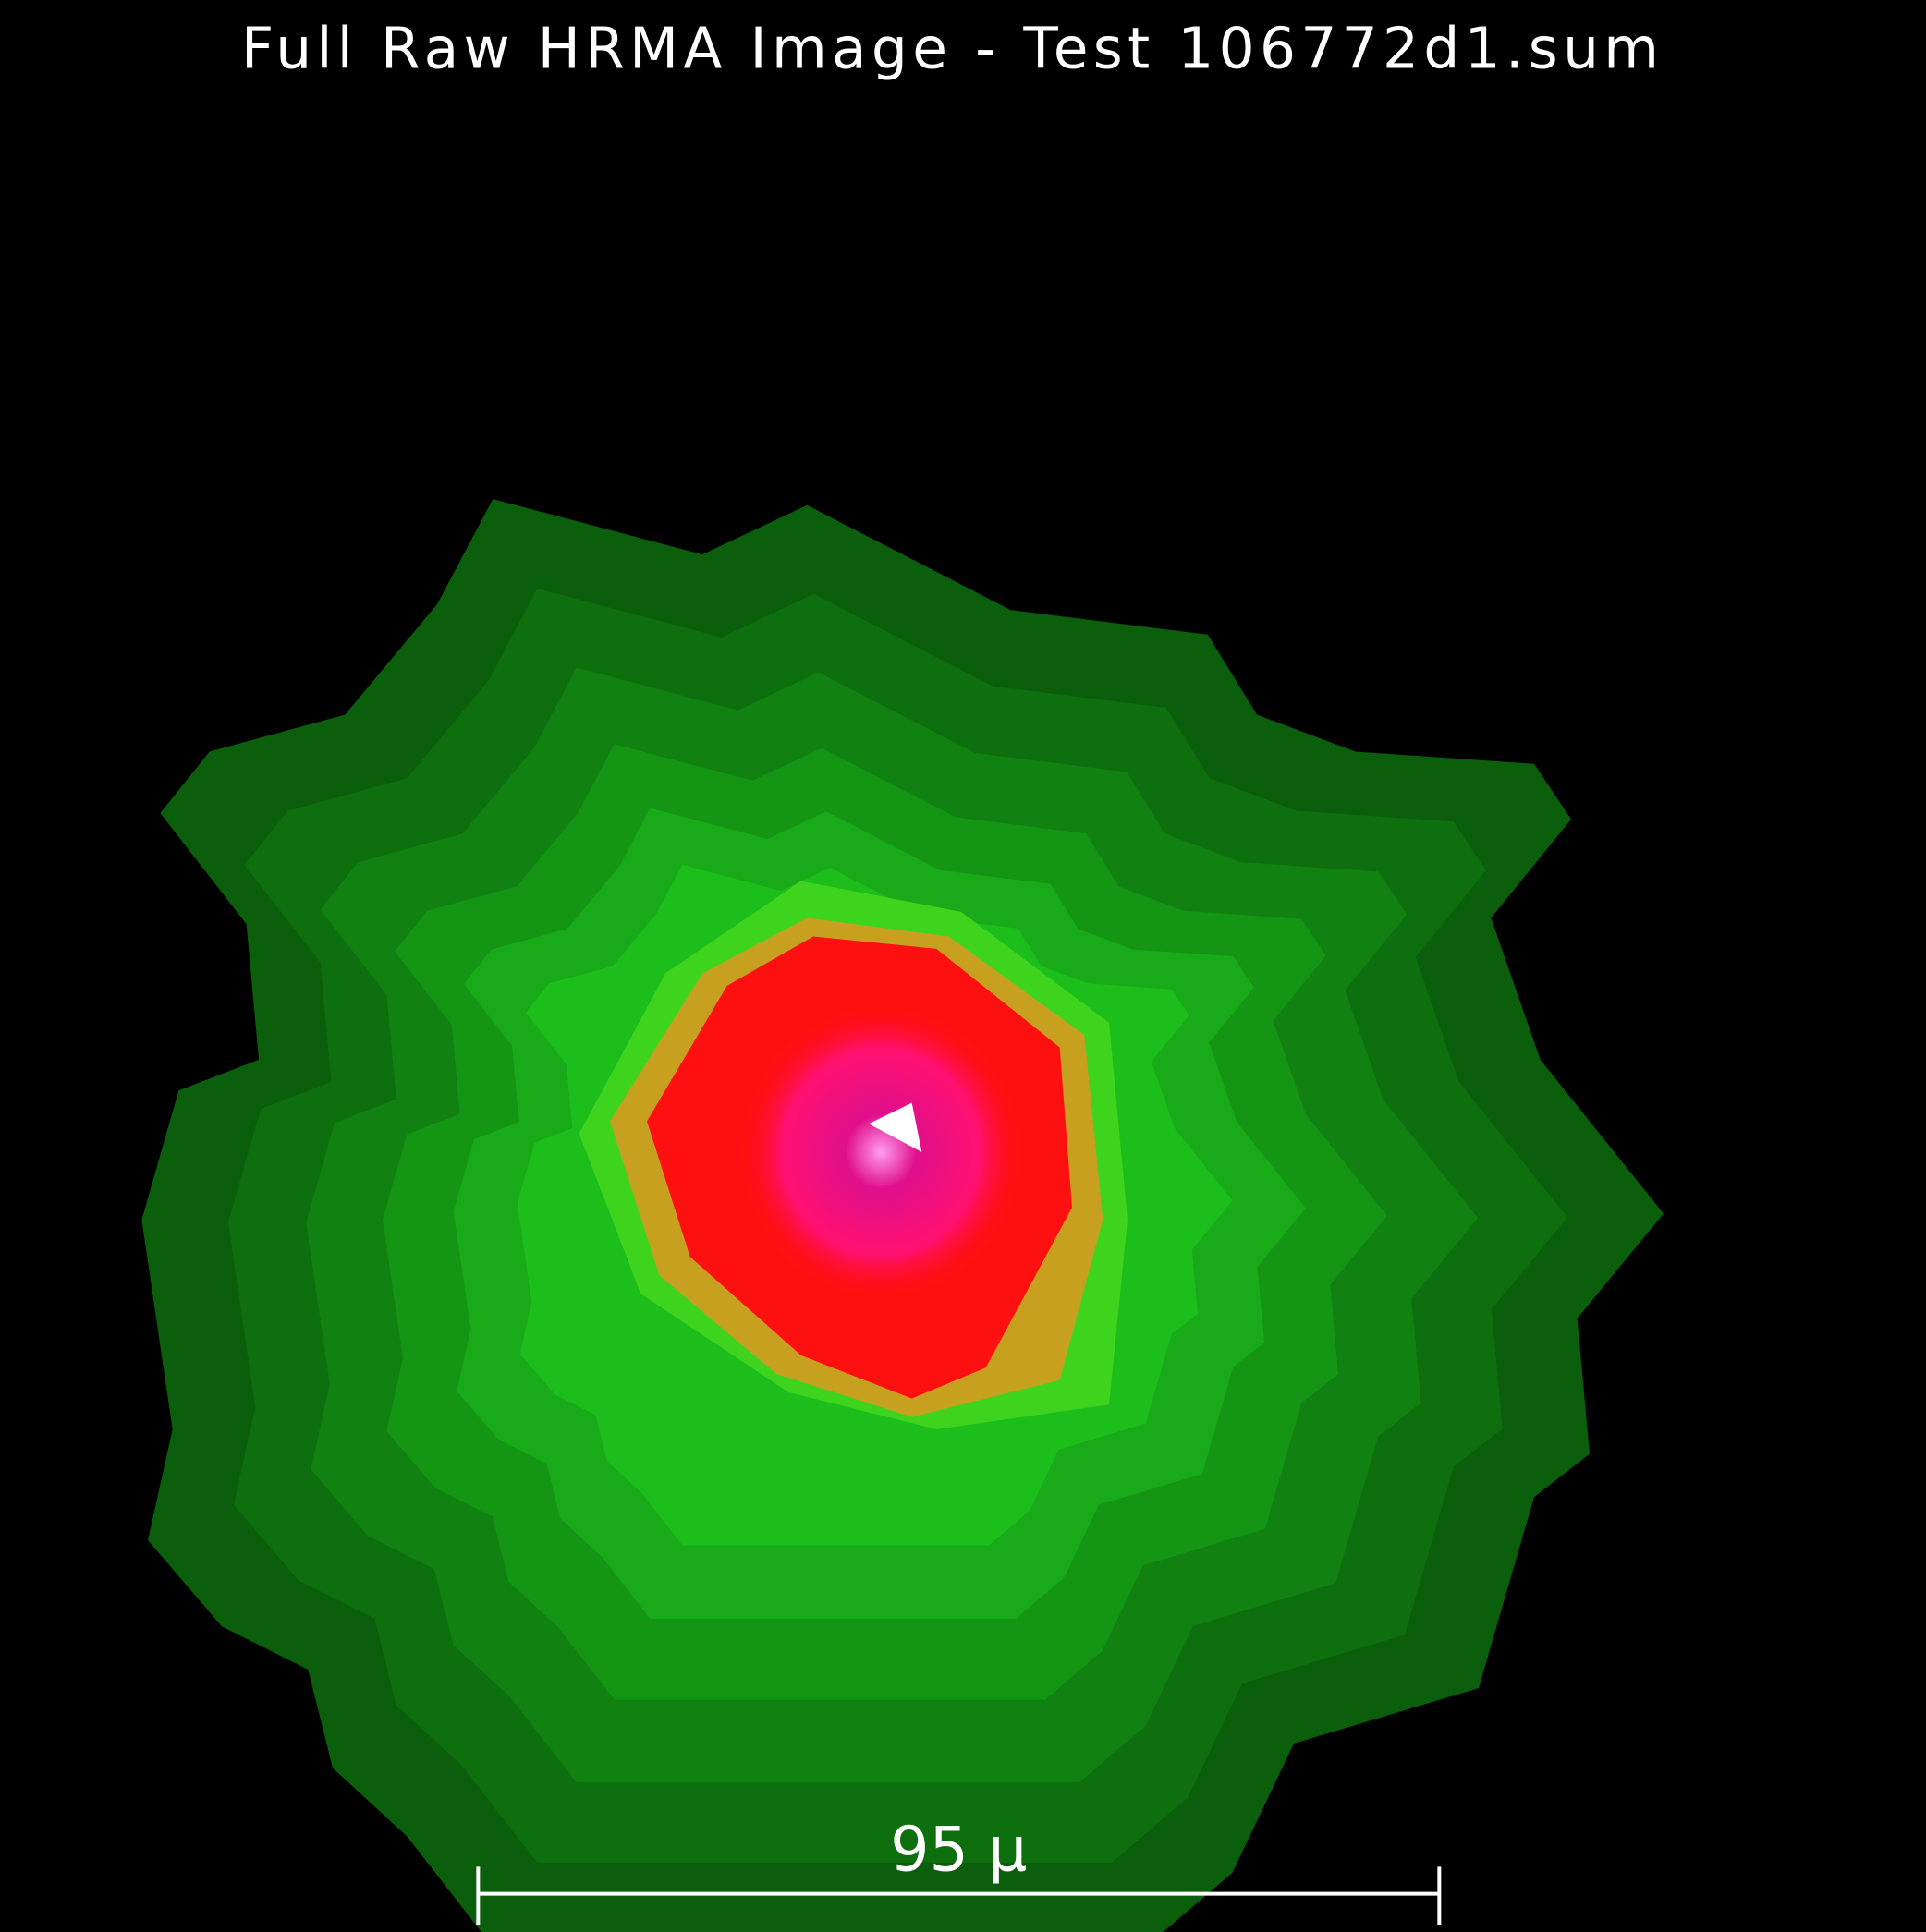 The height and width of the screenshot is (1932, 1926). I want to click on core-peak, so click(881, 1151).